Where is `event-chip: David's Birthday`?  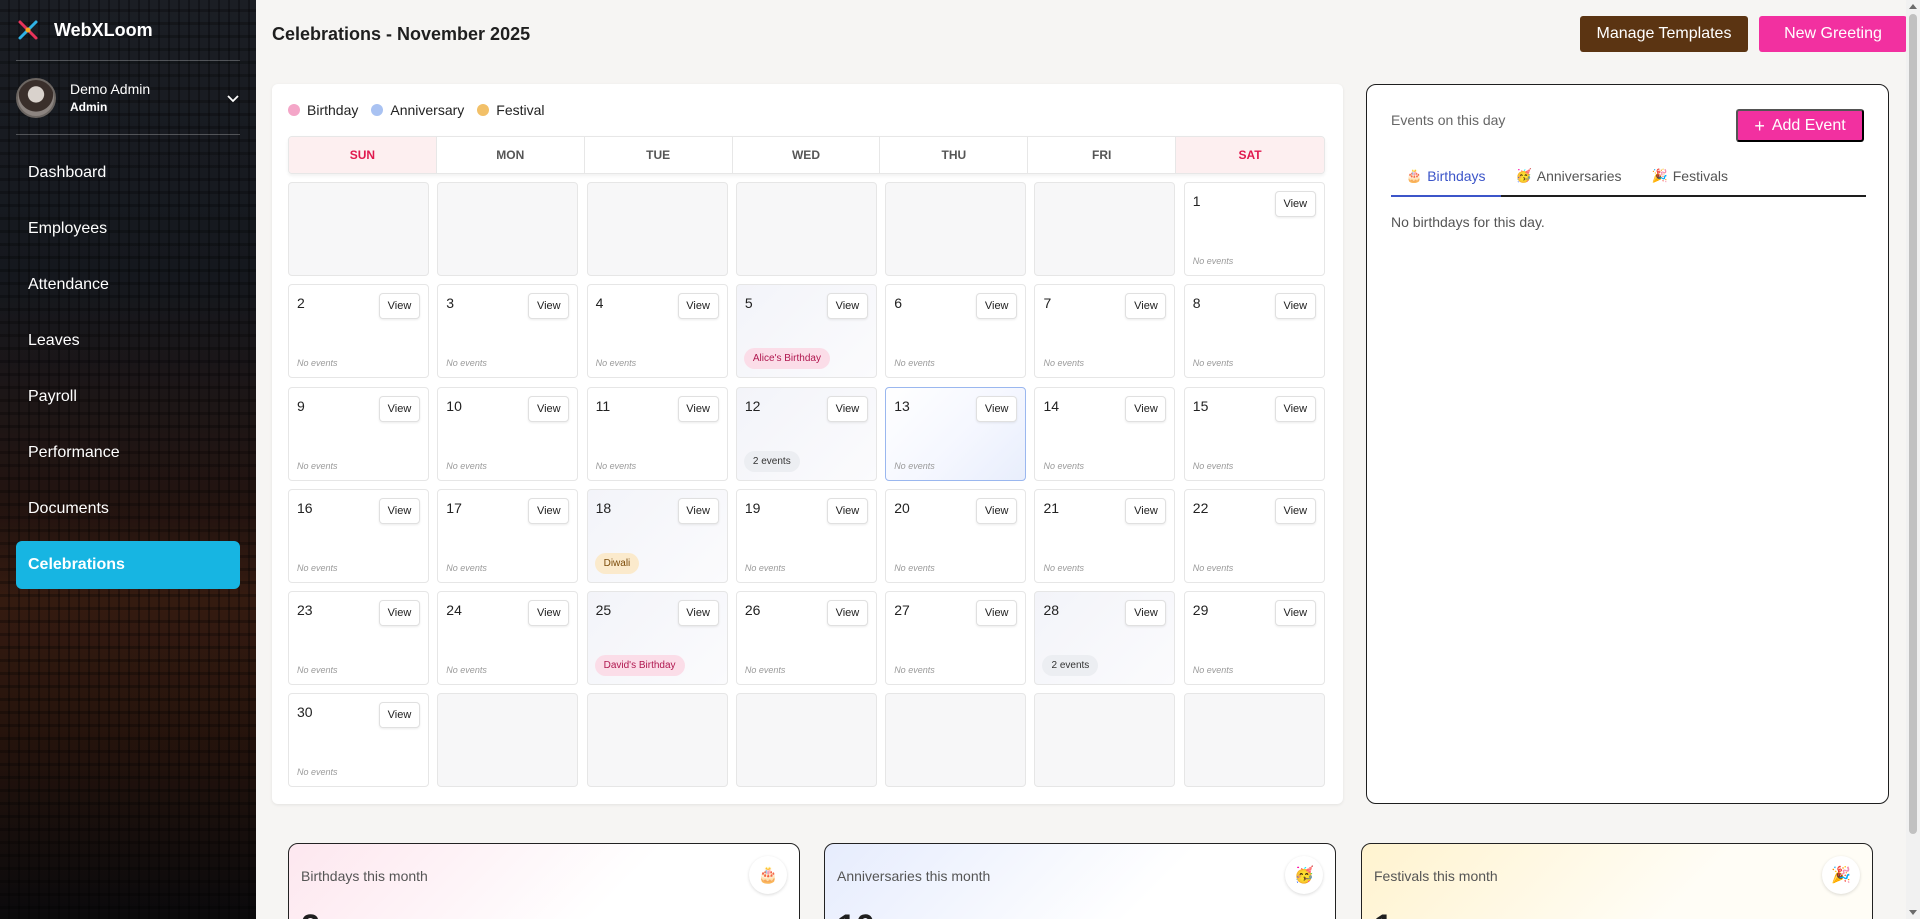
event-chip: David's Birthday is located at coordinates (639, 666).